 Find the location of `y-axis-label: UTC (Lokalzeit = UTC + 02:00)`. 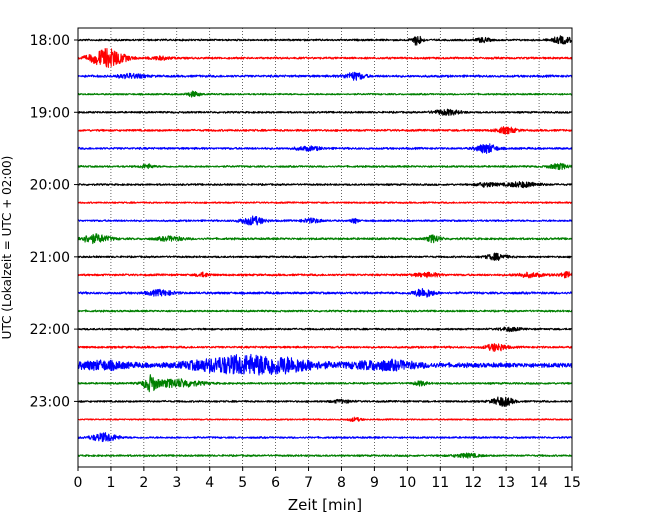

y-axis-label: UTC (Lokalzeit = UTC + 02:00) is located at coordinates (7, 248).